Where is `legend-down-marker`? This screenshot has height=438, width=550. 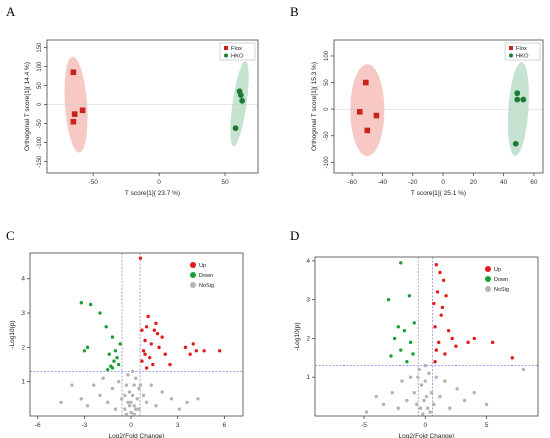 legend-down-marker is located at coordinates (193, 275).